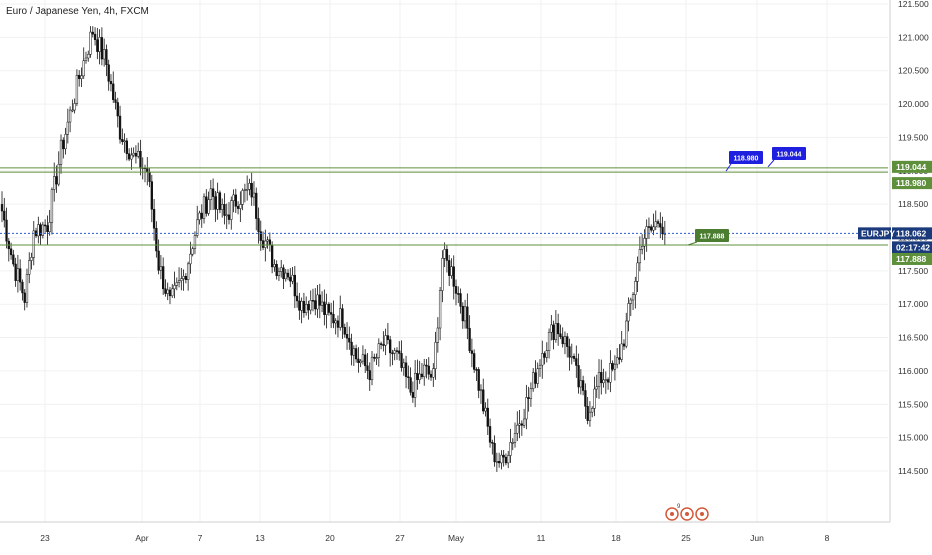 The width and height of the screenshot is (932, 555). What do you see at coordinates (789, 153) in the screenshot?
I see `callout-119044-box` at bounding box center [789, 153].